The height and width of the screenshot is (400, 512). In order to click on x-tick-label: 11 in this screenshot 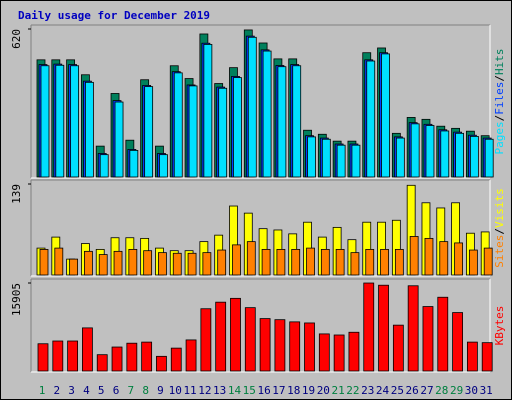, I will do `click(189, 390)`.